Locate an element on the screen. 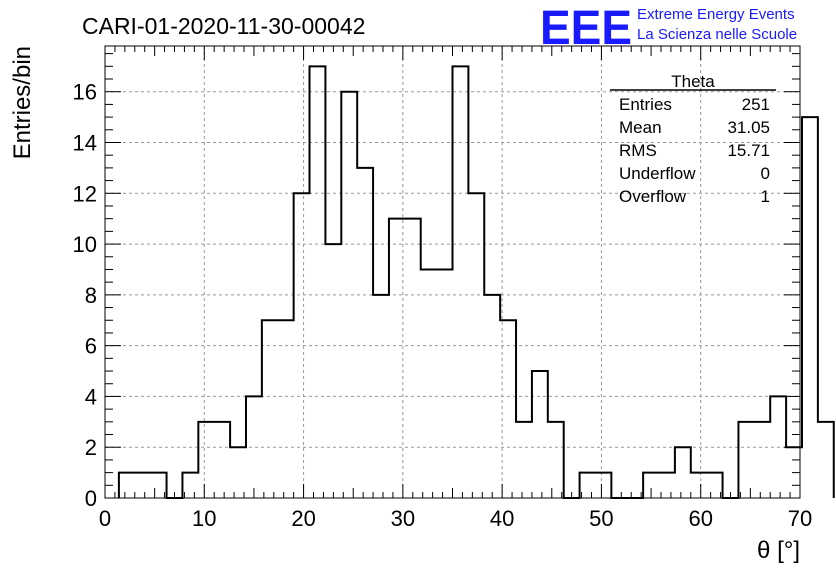 Image resolution: width=836 pixels, height=572 pixels. y-tick-label: 10 is located at coordinates (85, 244).